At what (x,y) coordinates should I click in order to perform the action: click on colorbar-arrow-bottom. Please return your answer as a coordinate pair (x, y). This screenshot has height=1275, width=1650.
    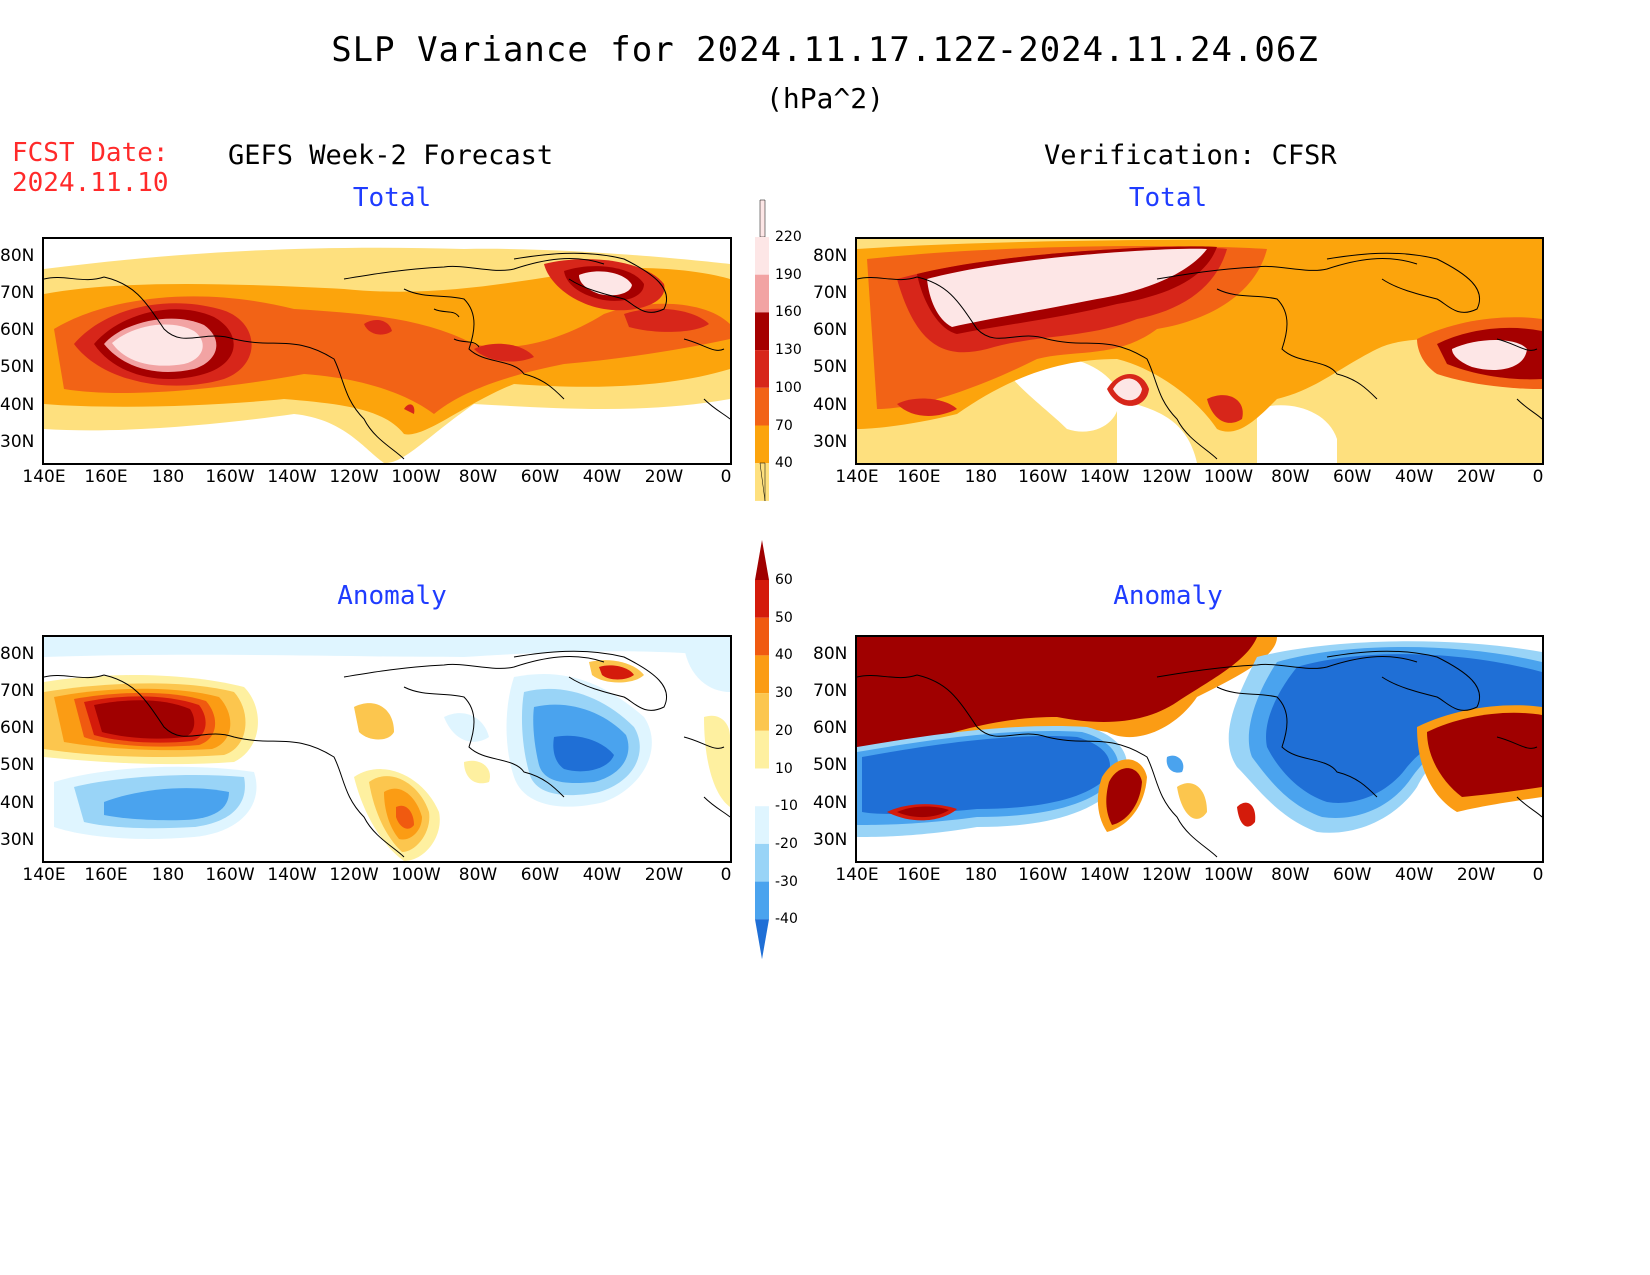
    Looking at the image, I should click on (762, 939).